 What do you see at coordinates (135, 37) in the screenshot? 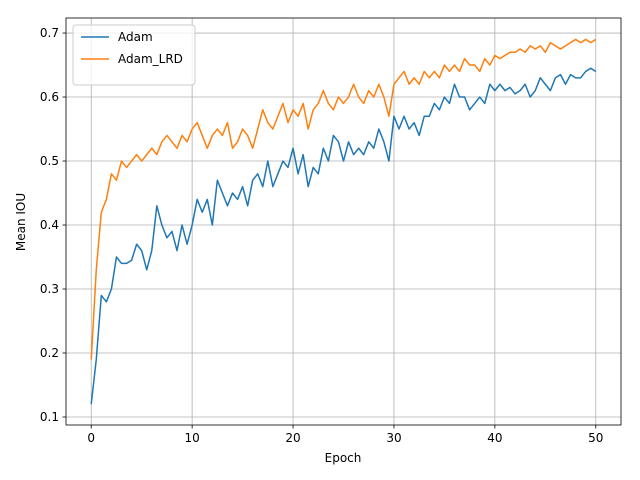
I see `legend-label: Adam` at bounding box center [135, 37].